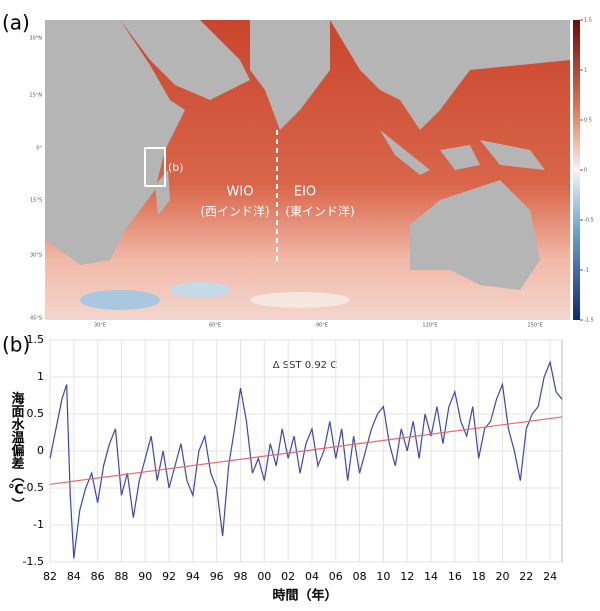 This screenshot has width=600, height=611. I want to click on lon-label: 150°E, so click(534, 326).